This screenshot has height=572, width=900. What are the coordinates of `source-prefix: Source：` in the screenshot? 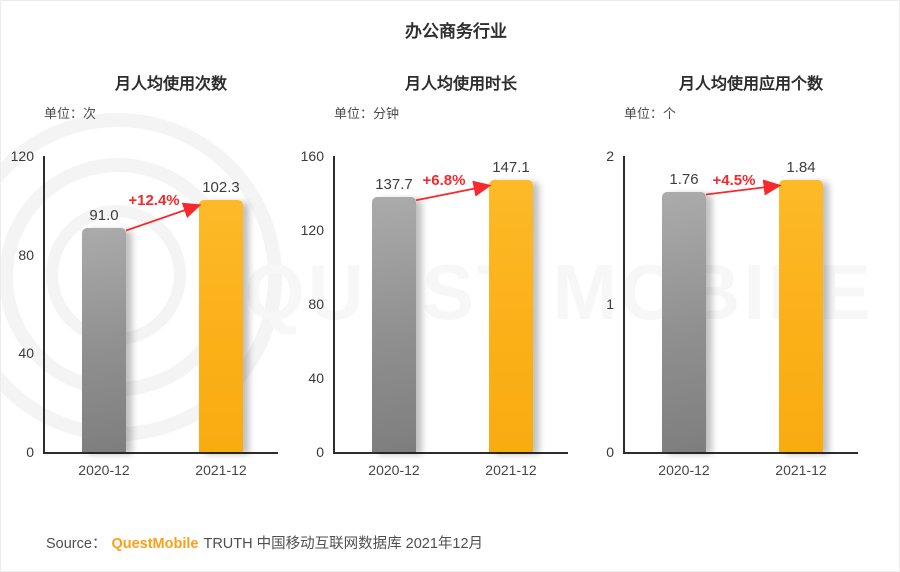 It's located at (76, 544).